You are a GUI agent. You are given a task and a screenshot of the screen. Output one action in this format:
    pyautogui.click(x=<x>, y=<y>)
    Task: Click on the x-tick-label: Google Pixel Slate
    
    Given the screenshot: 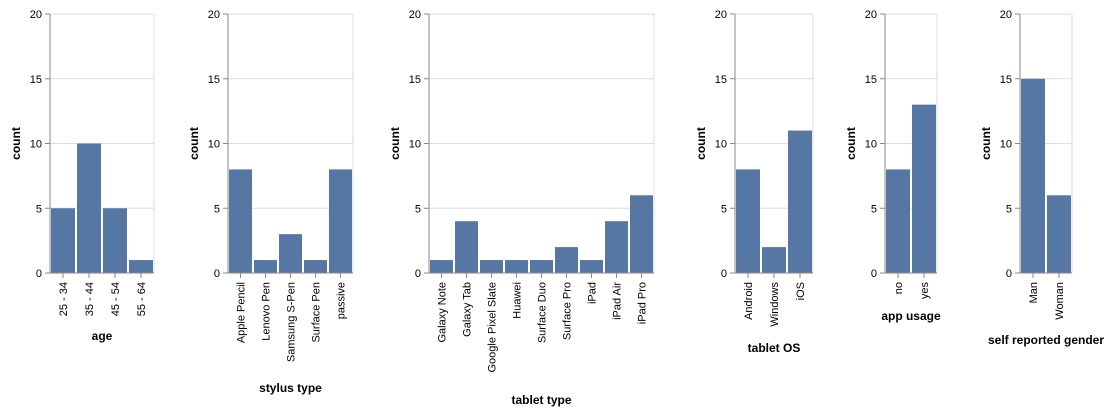 What is the action you would take?
    pyautogui.click(x=493, y=327)
    